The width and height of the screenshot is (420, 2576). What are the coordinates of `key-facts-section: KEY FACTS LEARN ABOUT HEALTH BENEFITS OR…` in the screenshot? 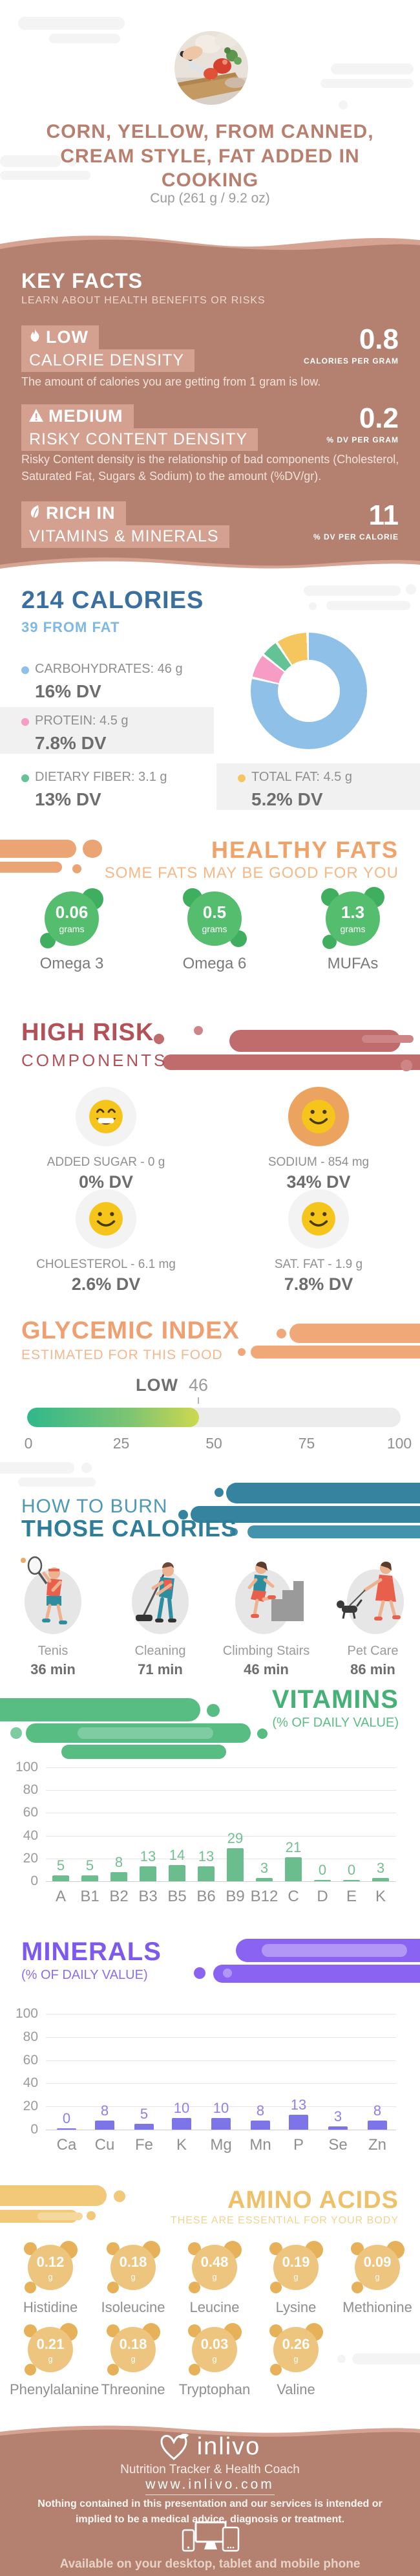 It's located at (210, 416).